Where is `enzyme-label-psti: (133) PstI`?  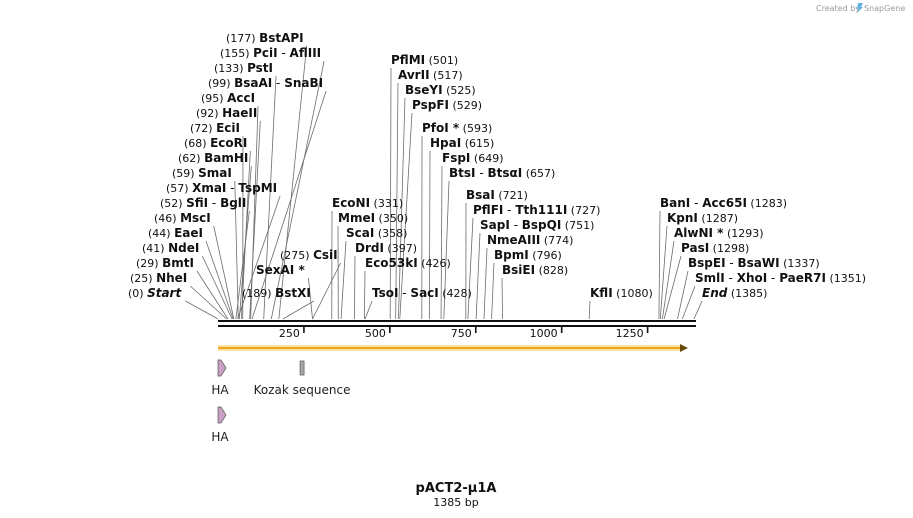
enzyme-label-psti: (133) PstI is located at coordinates (243, 68).